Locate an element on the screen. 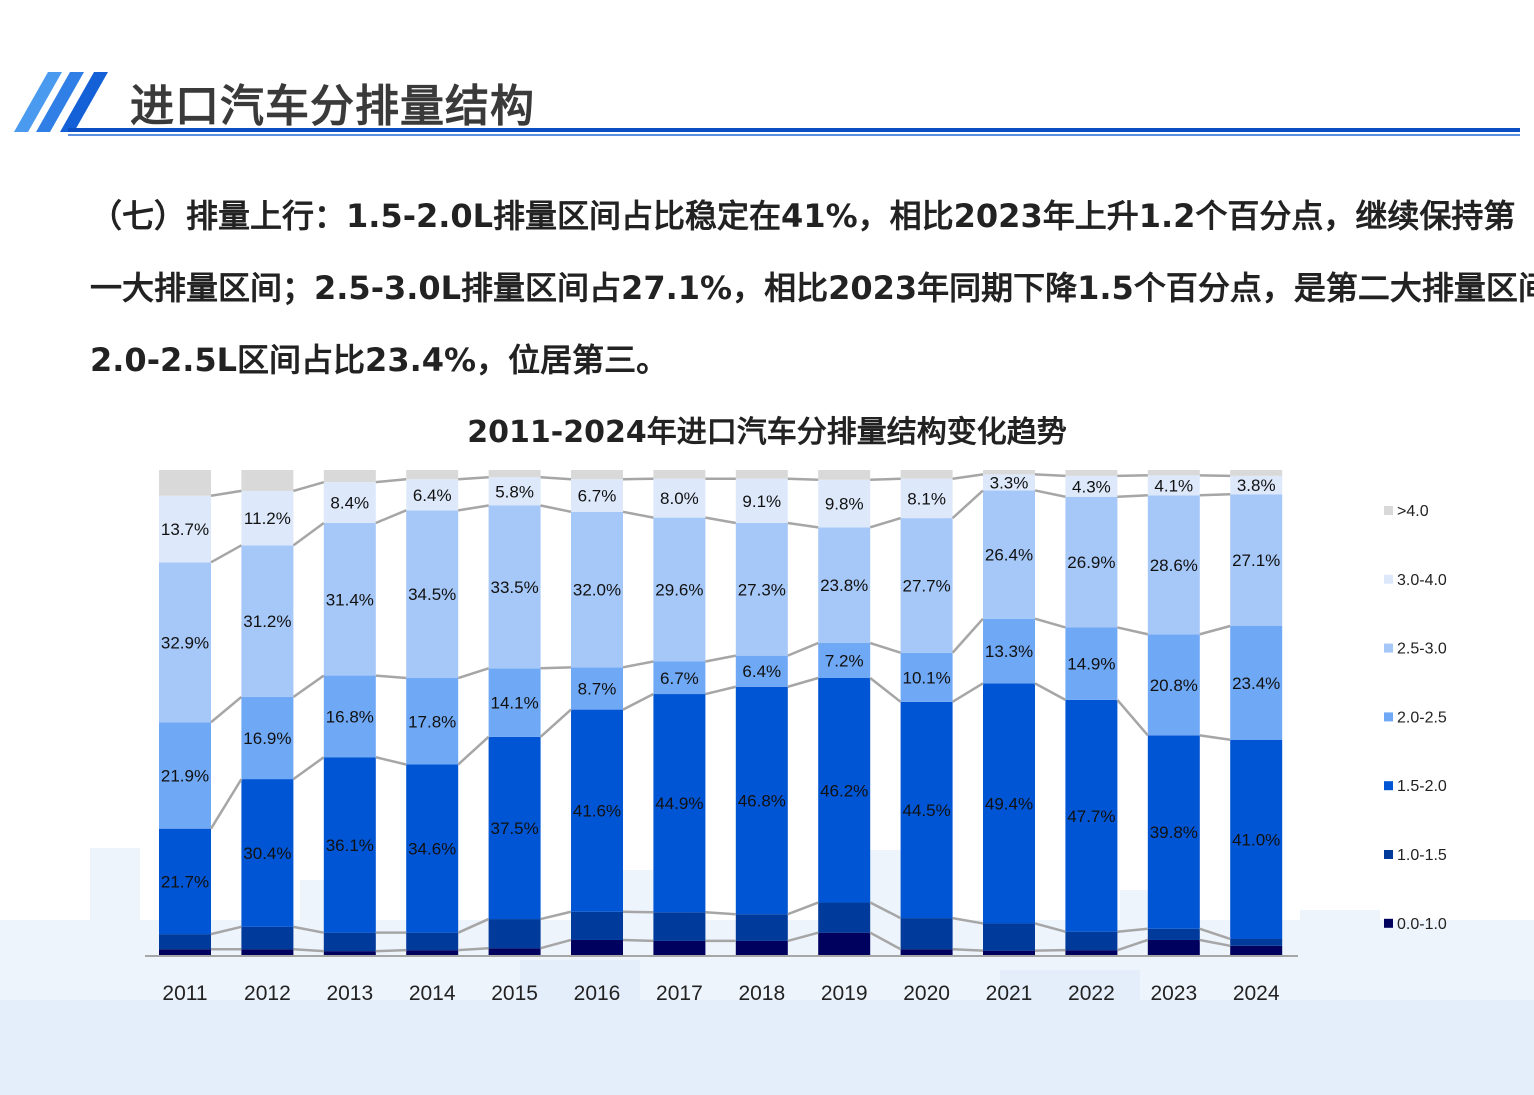 The height and width of the screenshot is (1095, 1534). data-label: 31.4% is located at coordinates (350, 599).